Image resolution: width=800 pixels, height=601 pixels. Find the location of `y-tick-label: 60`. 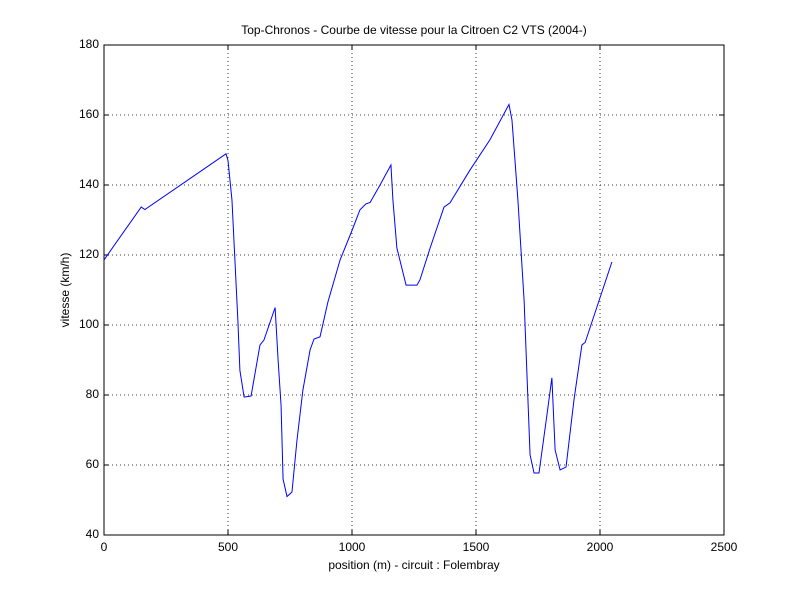

y-tick-label: 60 is located at coordinates (93, 464).